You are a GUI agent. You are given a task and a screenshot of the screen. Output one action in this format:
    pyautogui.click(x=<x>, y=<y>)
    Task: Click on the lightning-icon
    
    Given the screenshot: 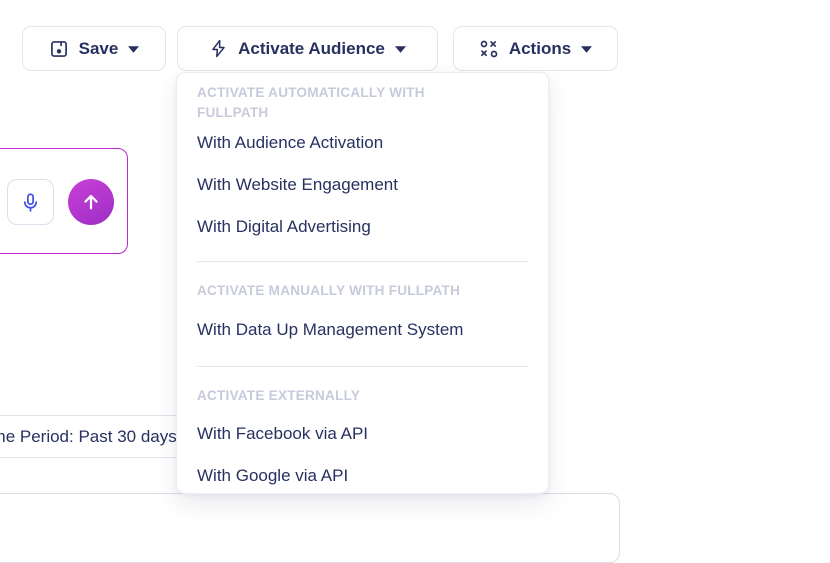 What is the action you would take?
    pyautogui.click(x=218, y=48)
    